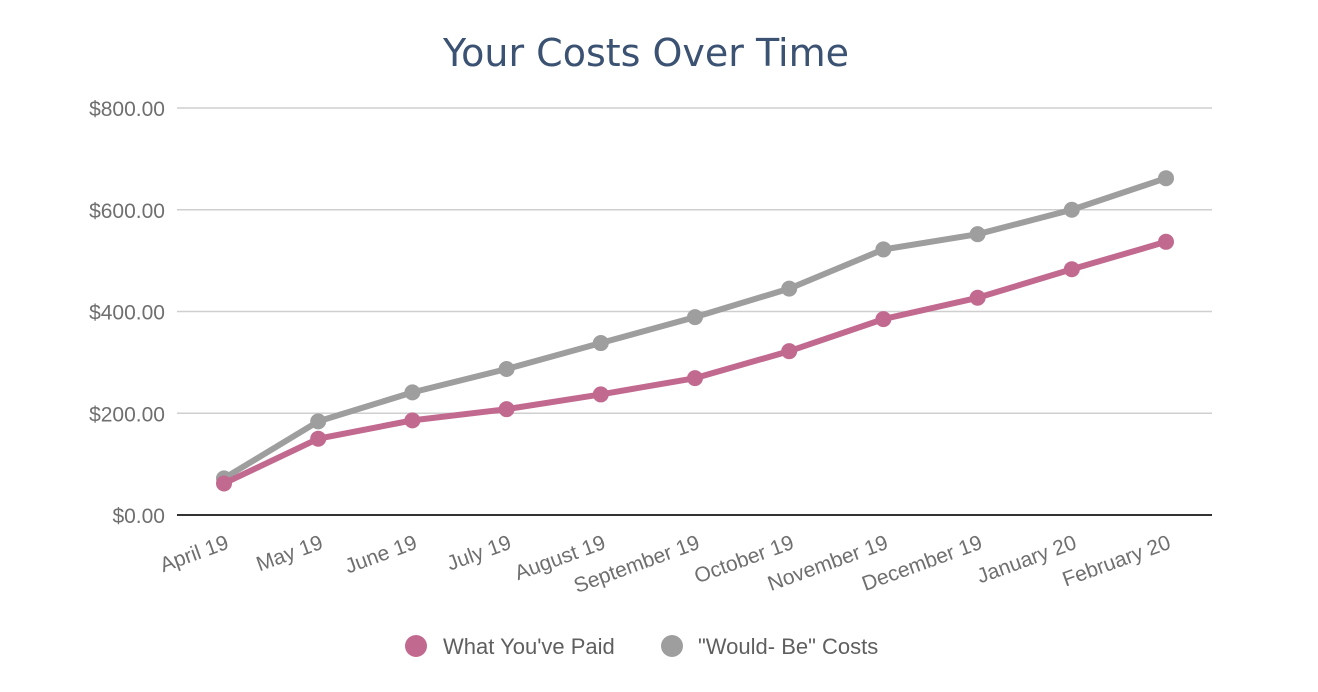 The width and height of the screenshot is (1318, 692). I want to click on x-tick-label: June 19, so click(381, 554).